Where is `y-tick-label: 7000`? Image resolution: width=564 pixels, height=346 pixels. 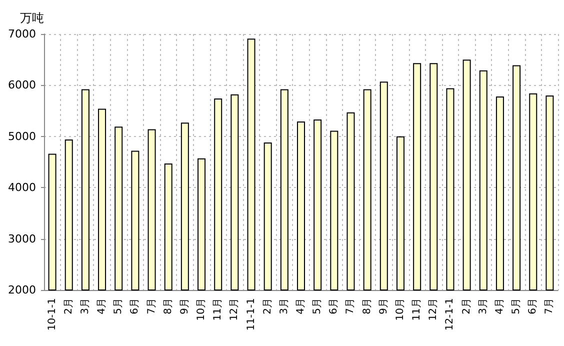 y-tick-label: 7000 is located at coordinates (22, 34).